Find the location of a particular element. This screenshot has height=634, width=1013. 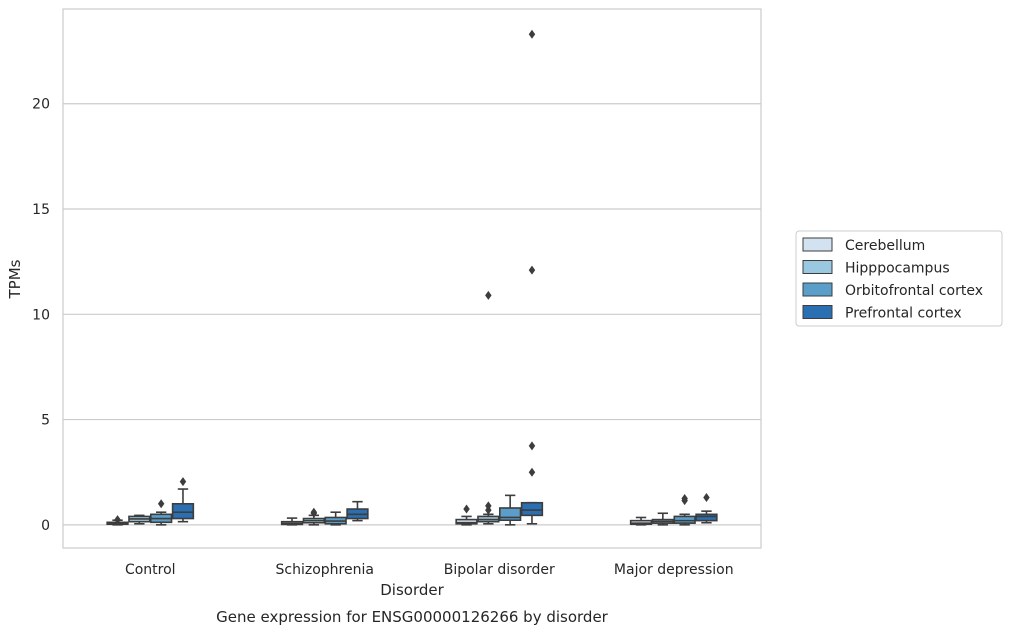

y-tick-label: 15 is located at coordinates (41, 210).